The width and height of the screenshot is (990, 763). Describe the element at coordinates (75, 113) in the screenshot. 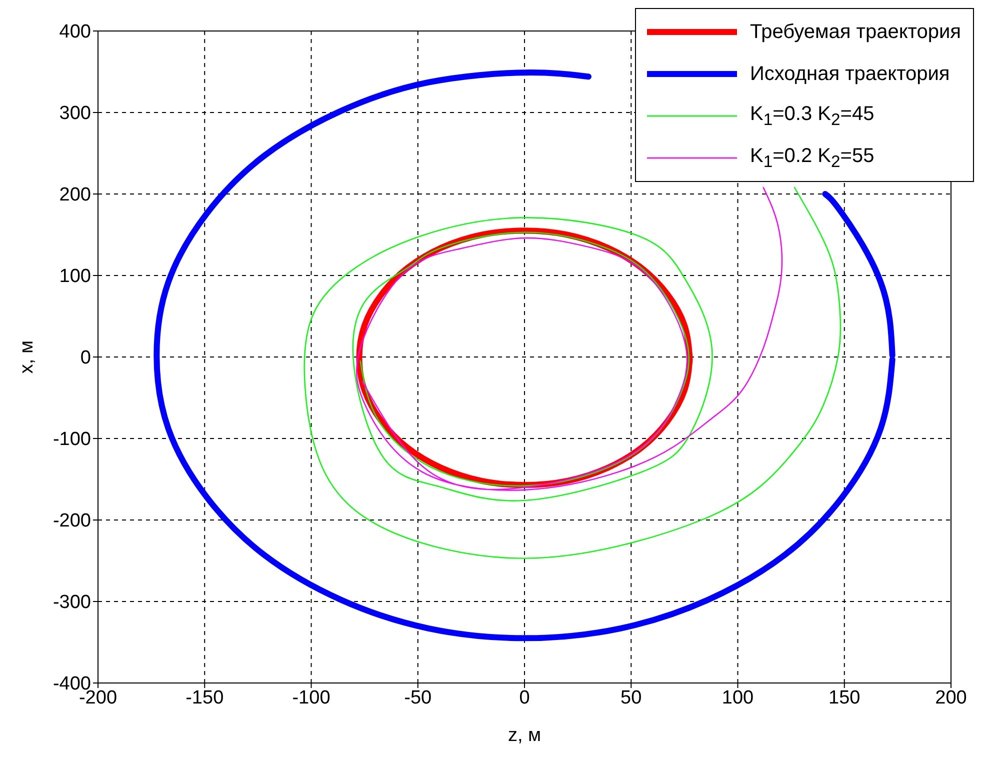

I see `y-tick-label: 300` at that location.